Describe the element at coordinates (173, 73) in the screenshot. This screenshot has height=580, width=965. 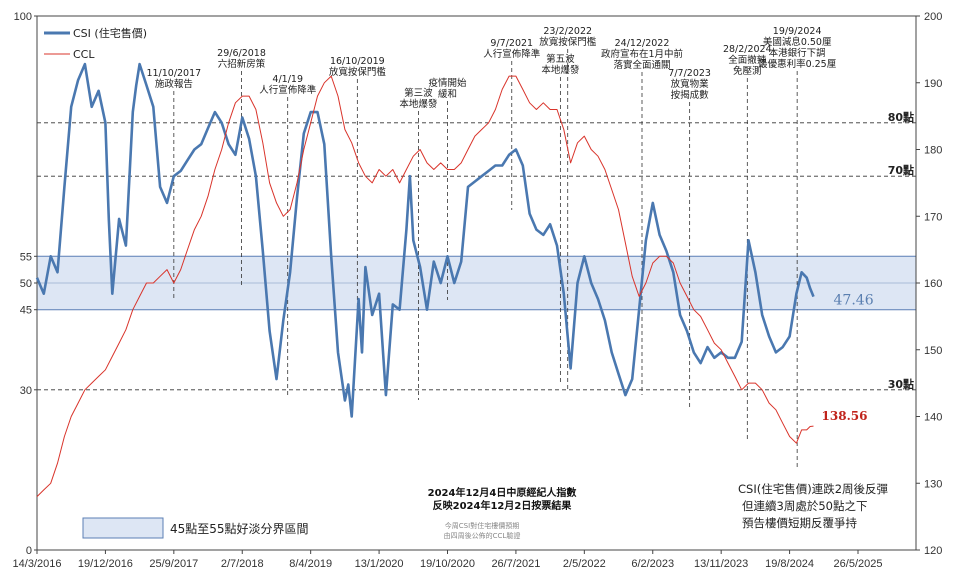
I see `event-label-1-1: 11/10/2017` at that location.